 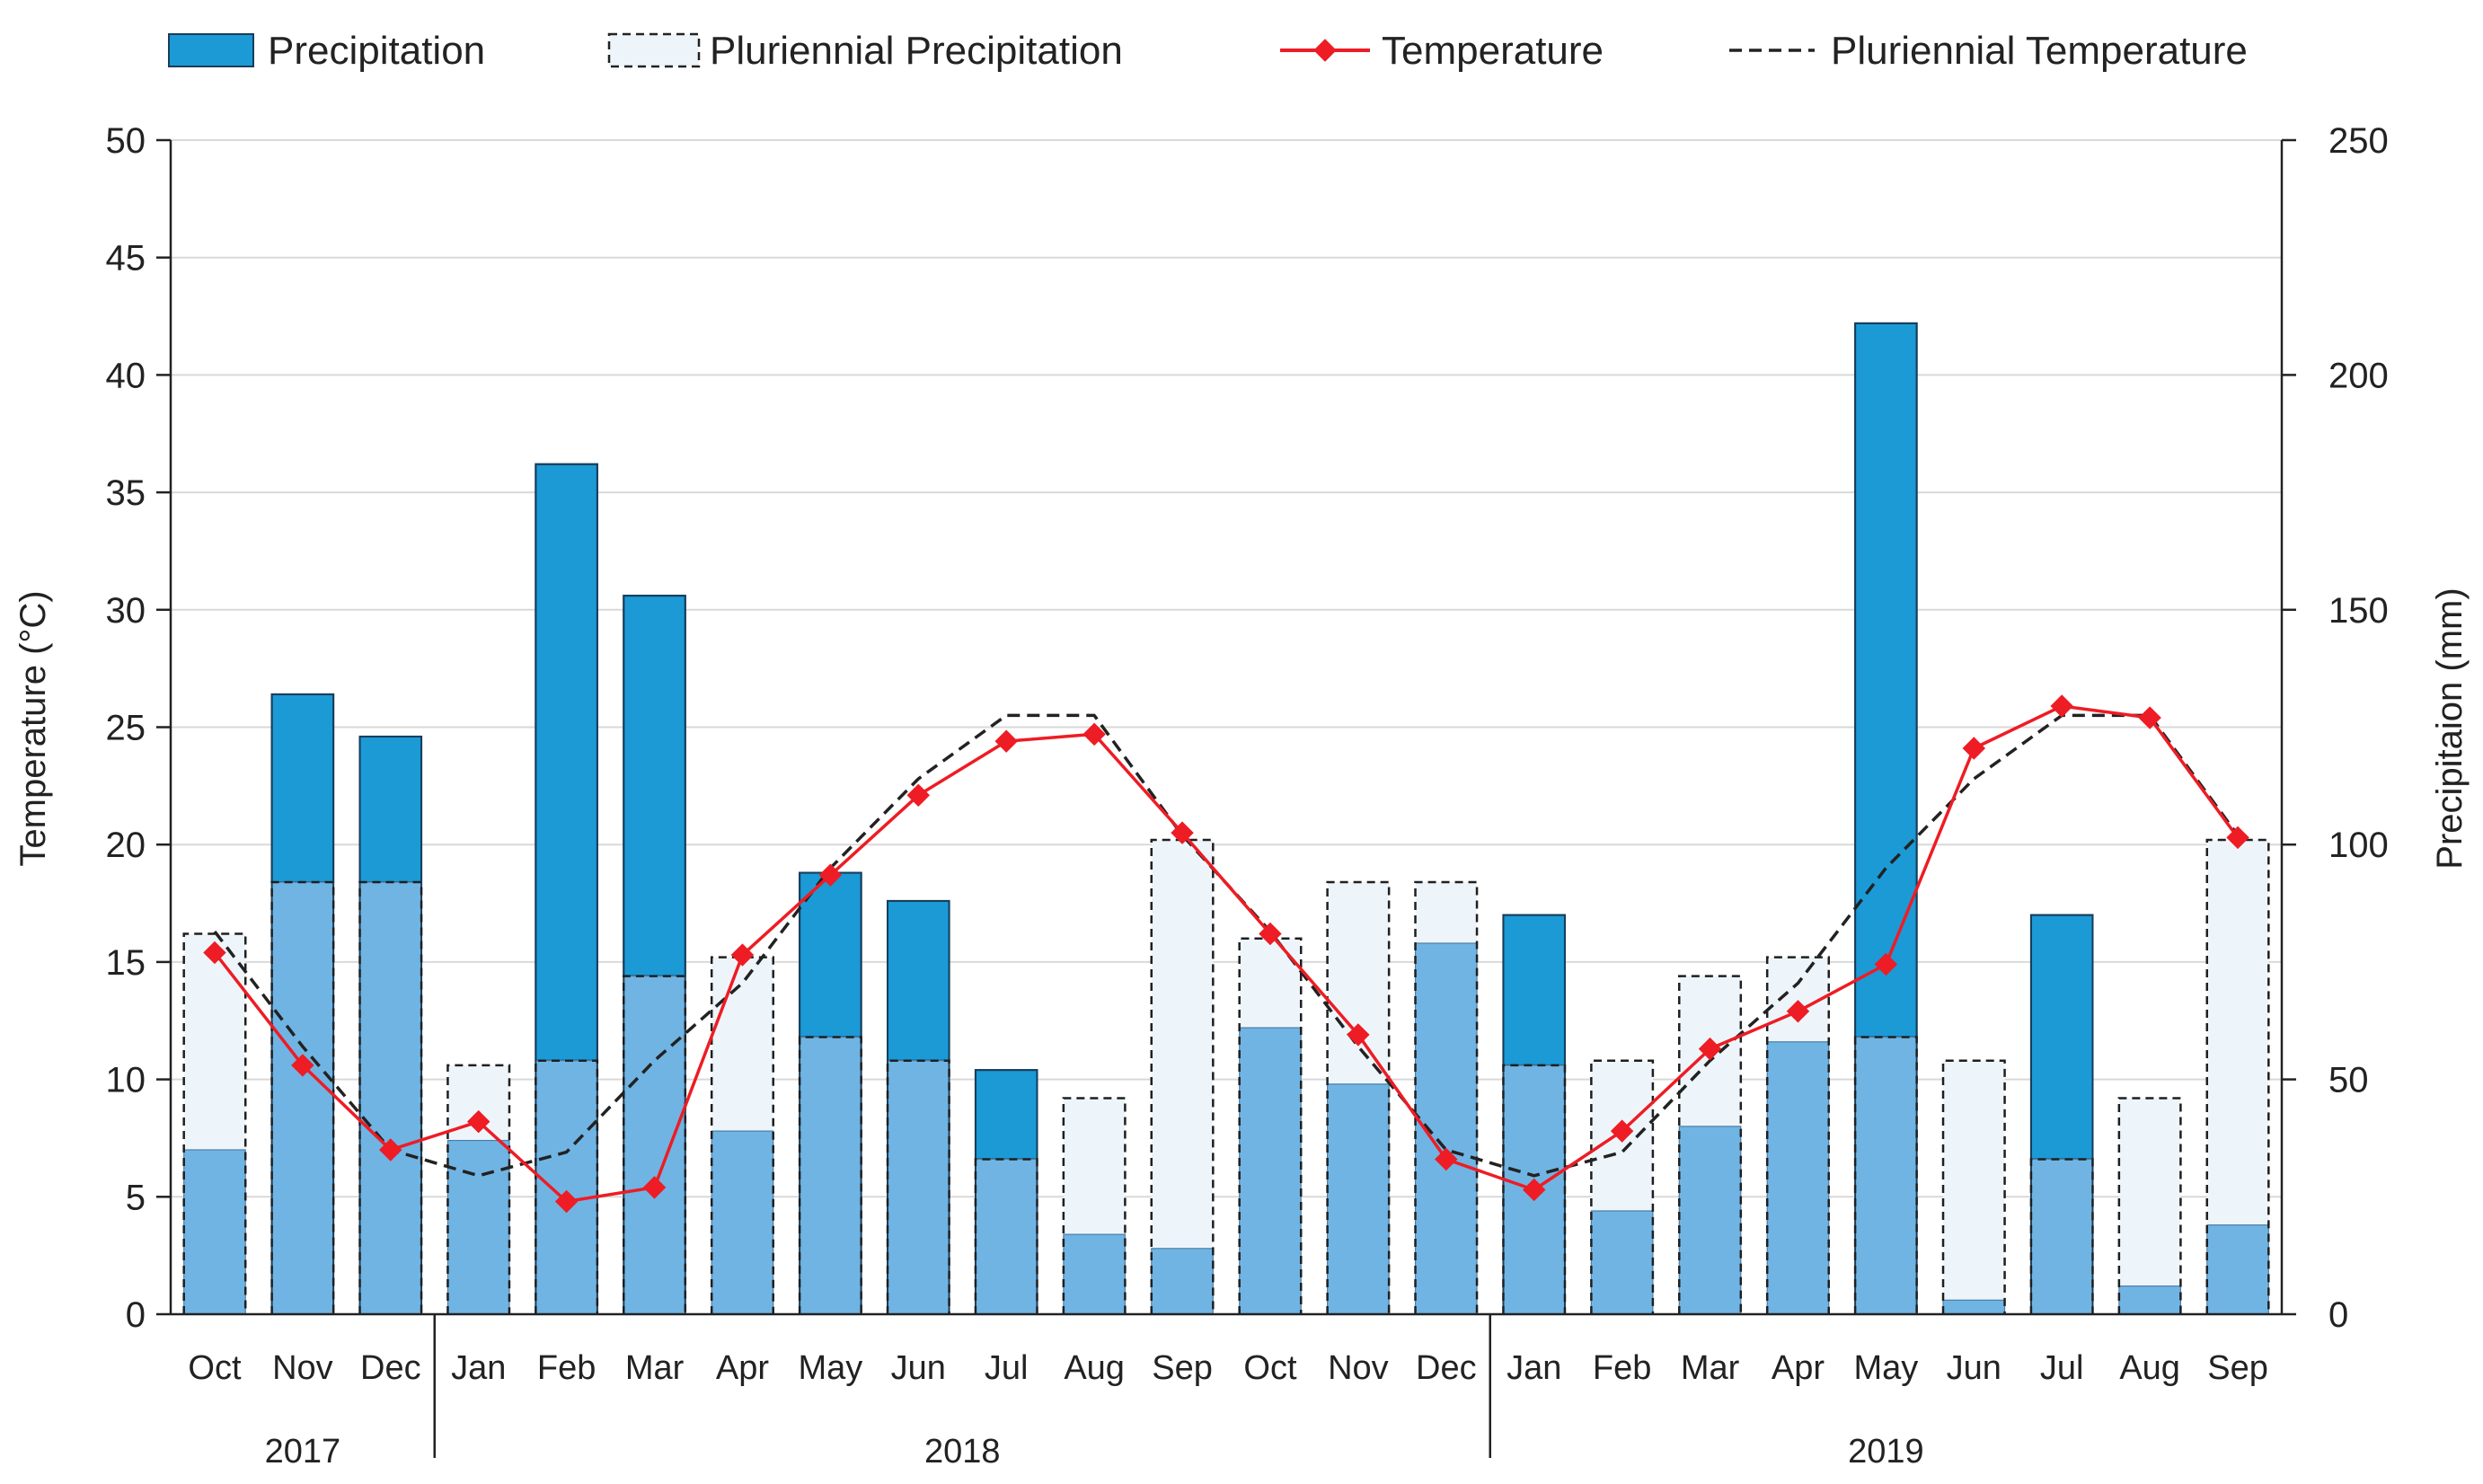 What do you see at coordinates (1493, 51) in the screenshot?
I see `legend-label-temperature: Temperature` at bounding box center [1493, 51].